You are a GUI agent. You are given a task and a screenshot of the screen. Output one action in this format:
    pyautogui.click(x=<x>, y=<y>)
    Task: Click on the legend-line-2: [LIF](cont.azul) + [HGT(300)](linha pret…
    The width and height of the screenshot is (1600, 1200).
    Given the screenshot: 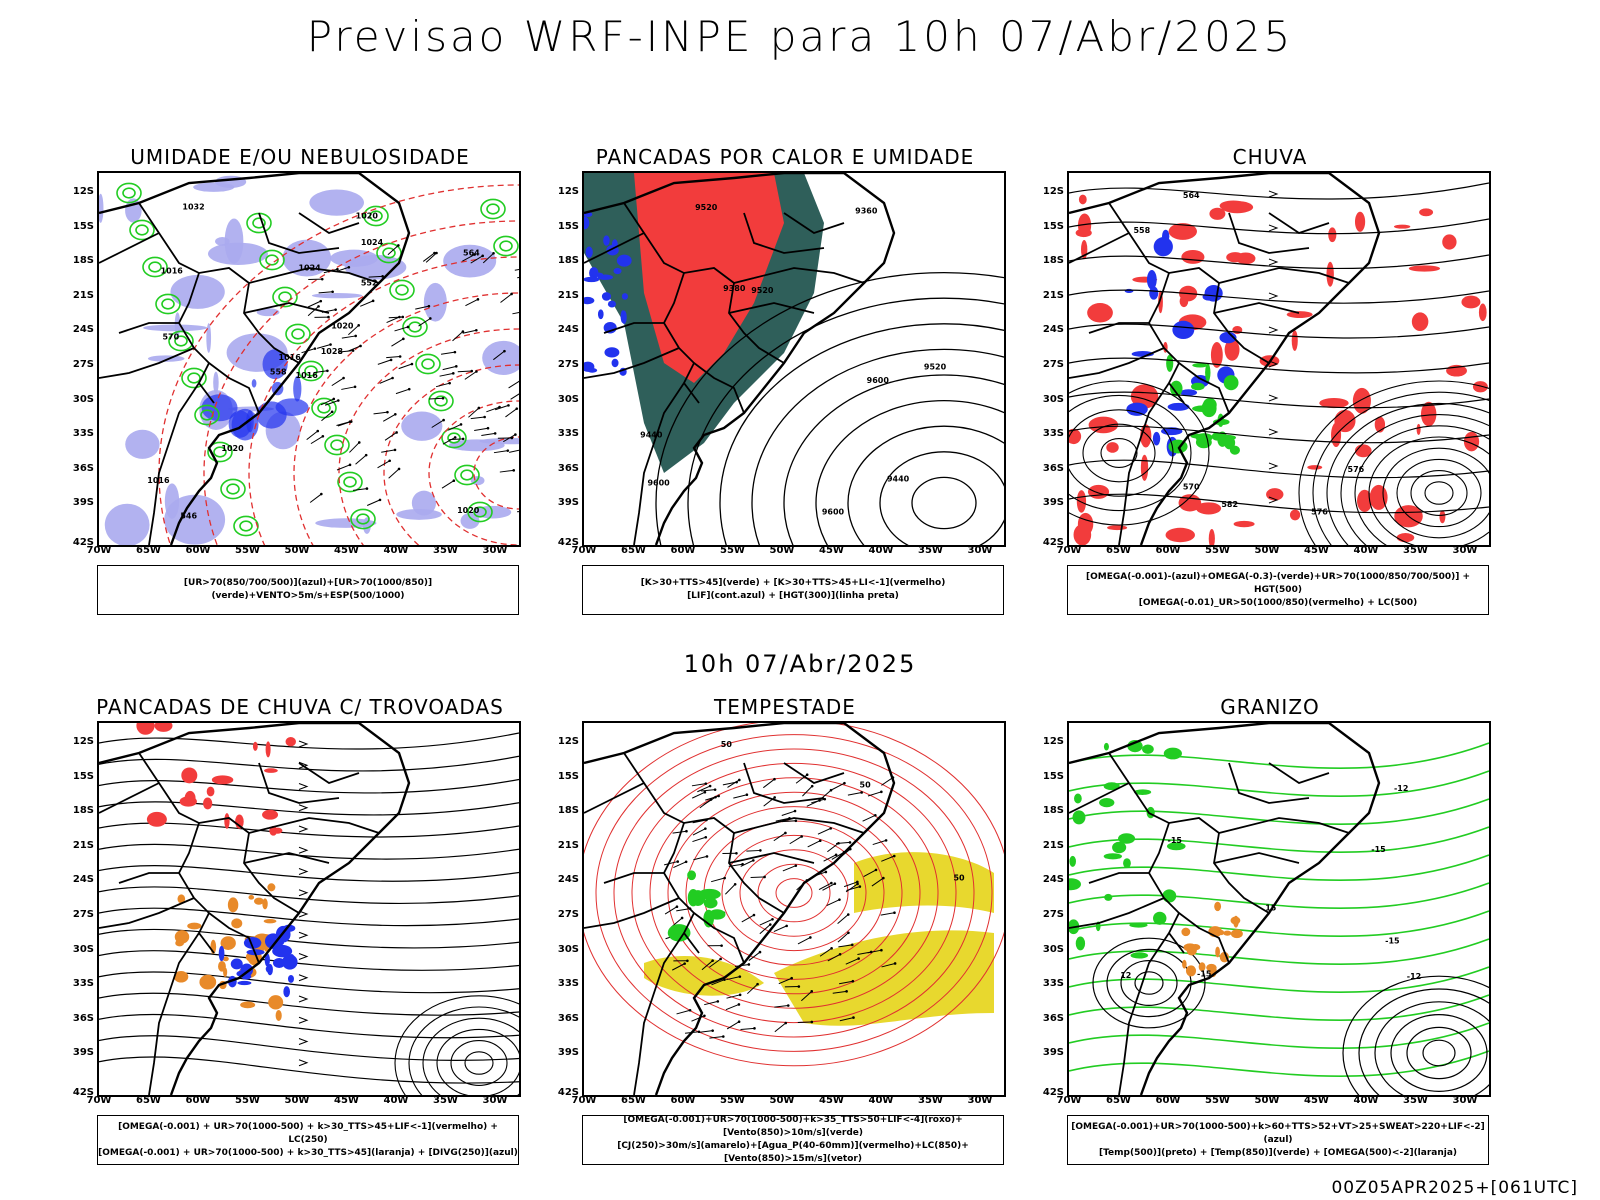 What is the action you would take?
    pyautogui.click(x=793, y=596)
    